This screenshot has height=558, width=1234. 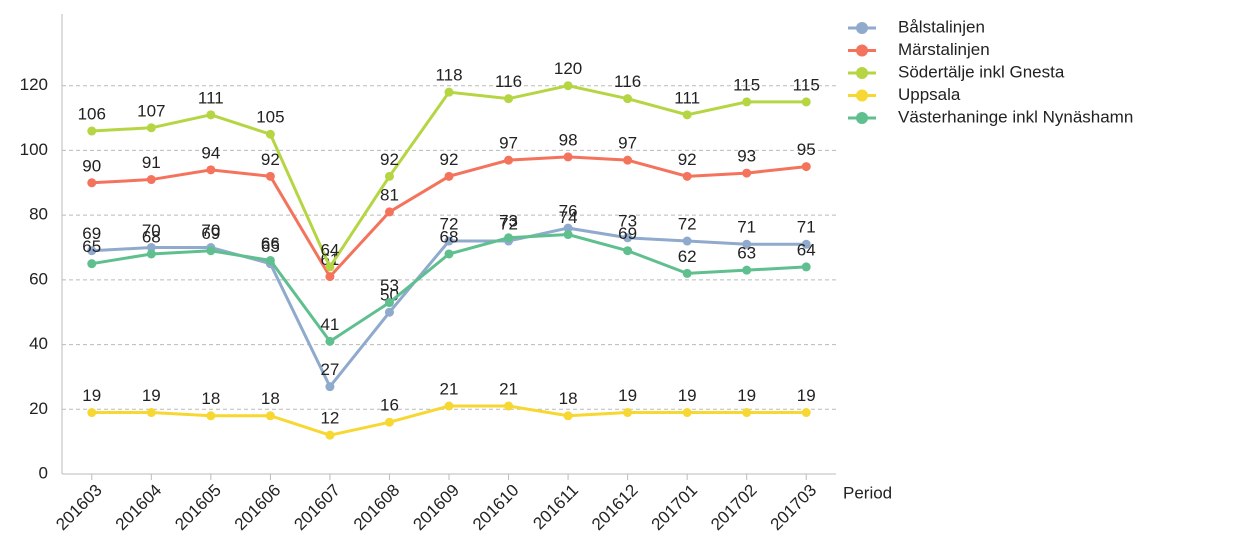 I want to click on legend-label: Bålstalinjen, so click(x=941, y=26).